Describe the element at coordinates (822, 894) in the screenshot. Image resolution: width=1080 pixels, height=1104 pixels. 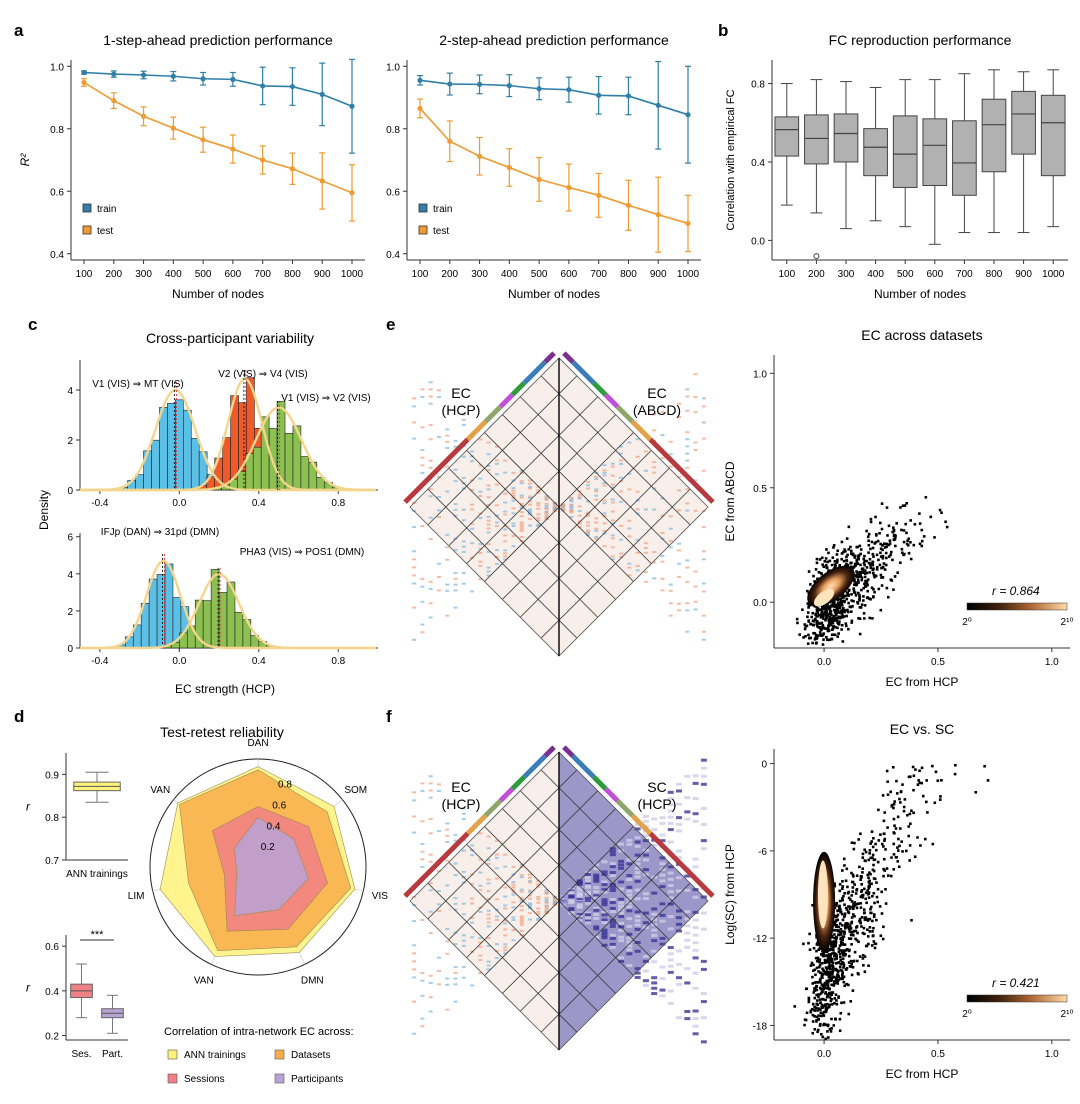
I see `density-peak` at that location.